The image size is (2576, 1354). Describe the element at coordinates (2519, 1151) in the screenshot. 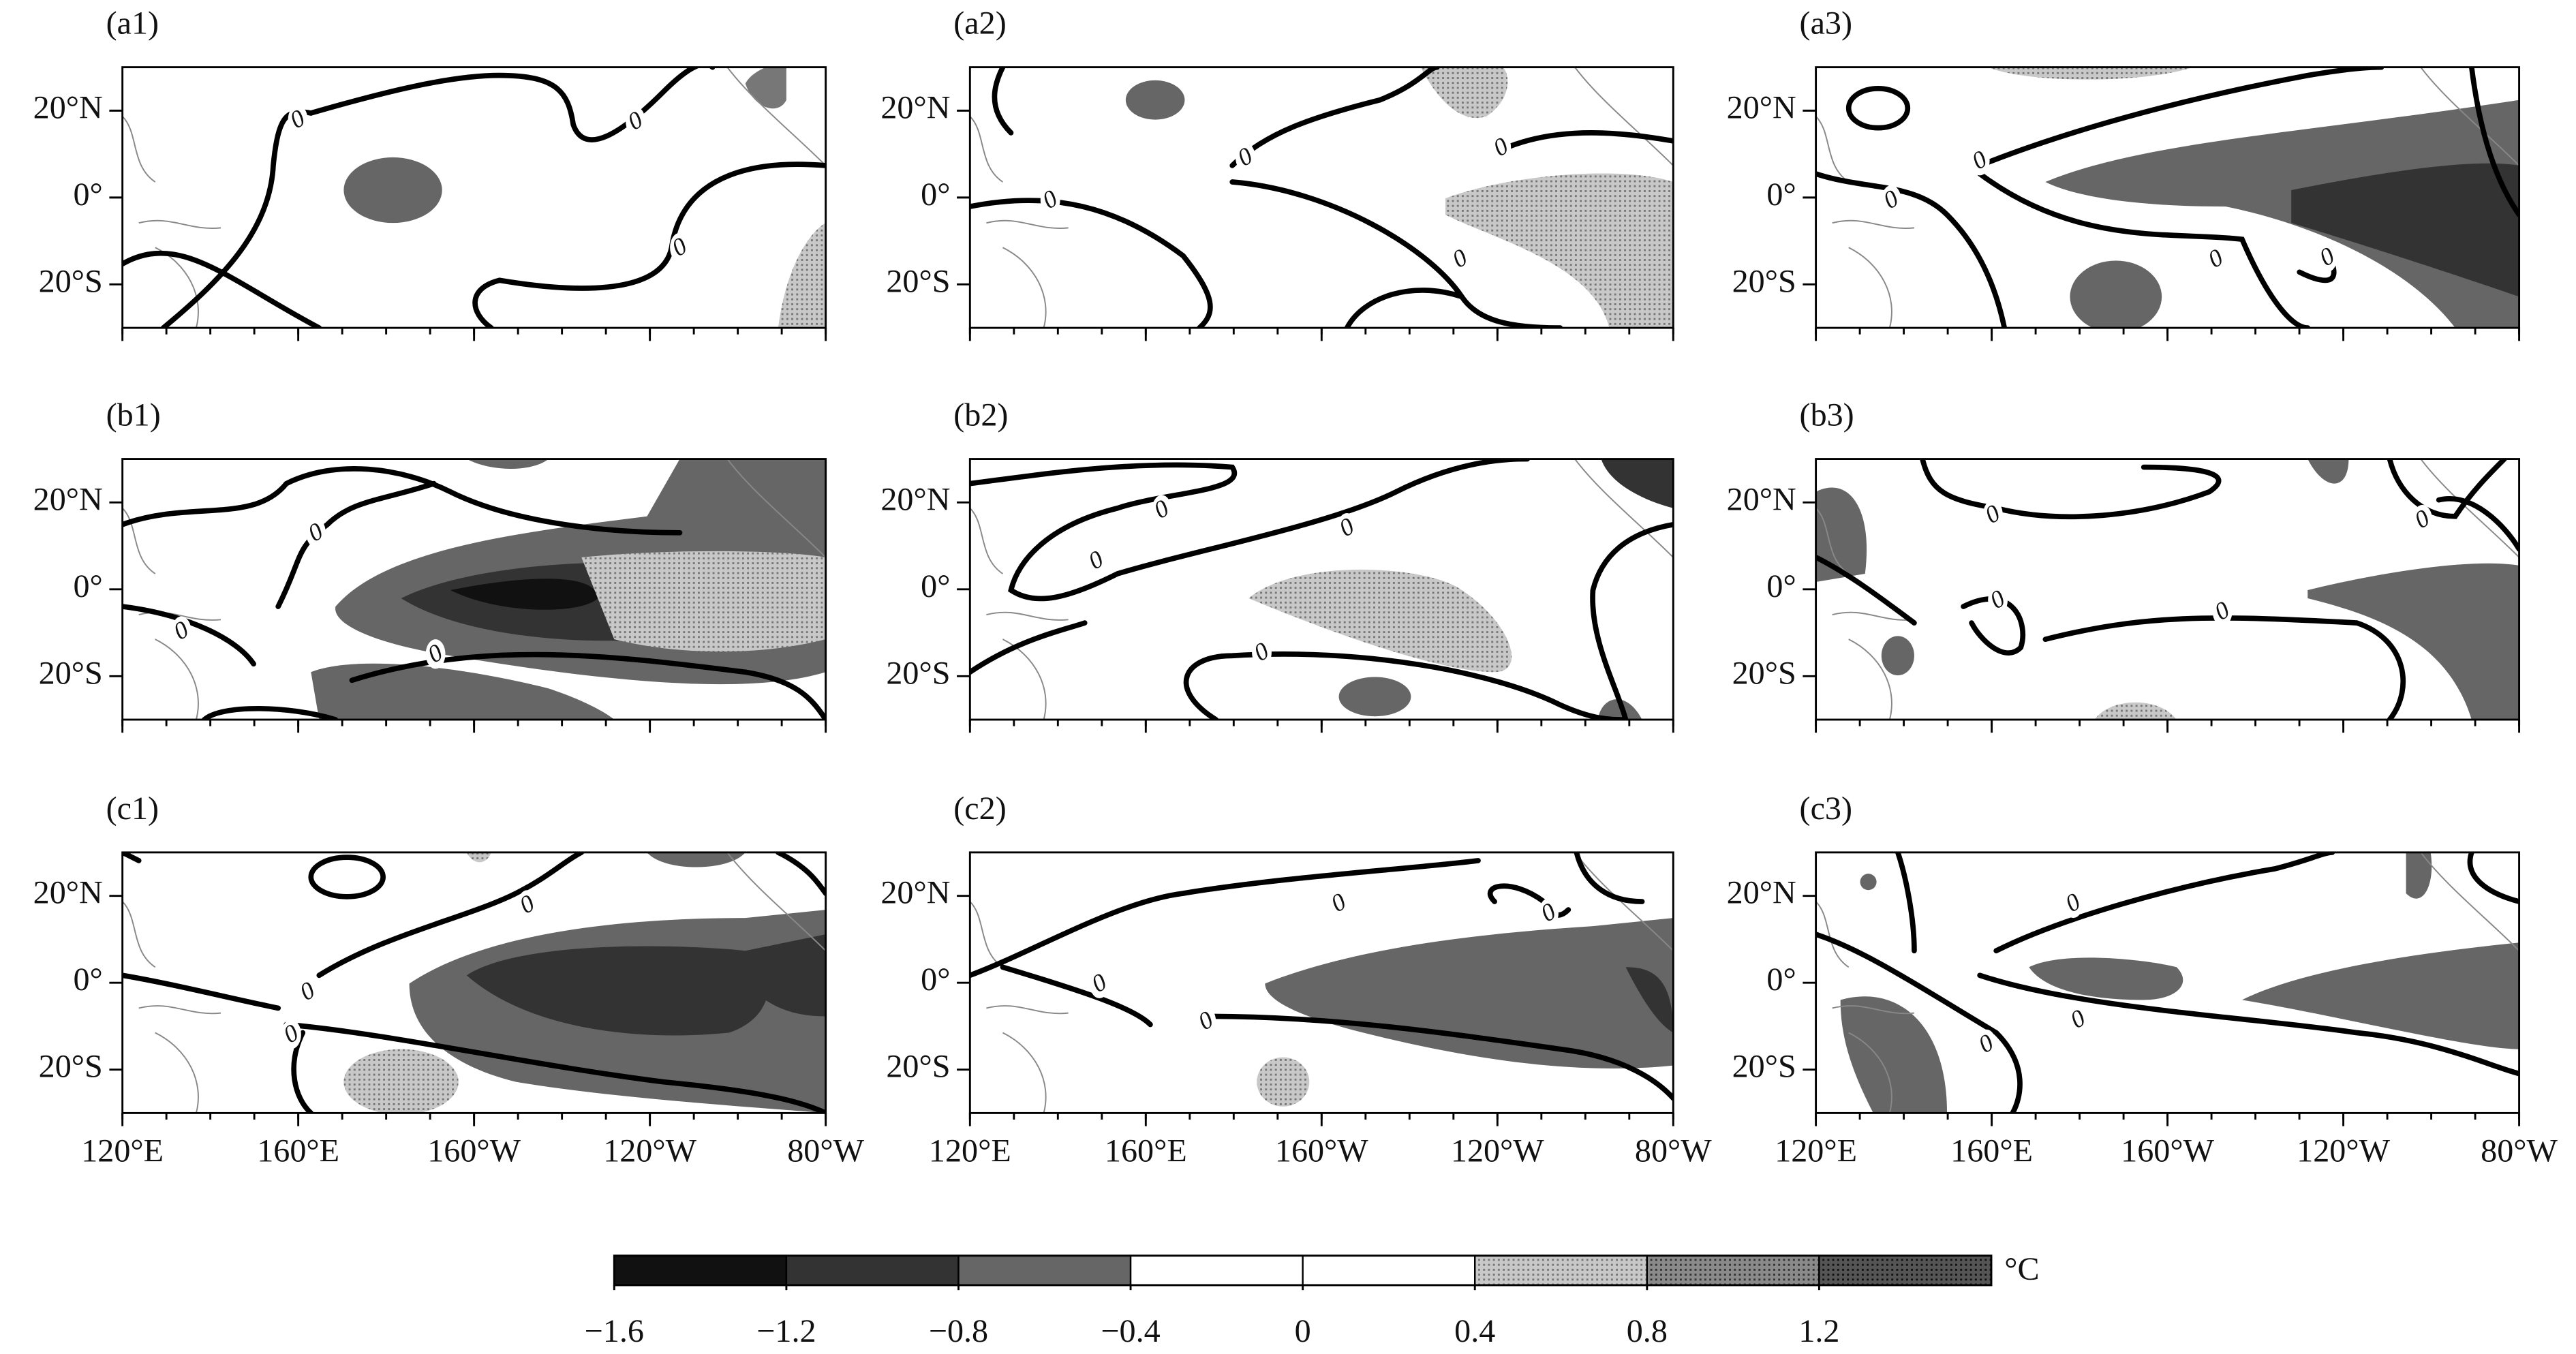

I see `x-tick-label: 80°W` at that location.